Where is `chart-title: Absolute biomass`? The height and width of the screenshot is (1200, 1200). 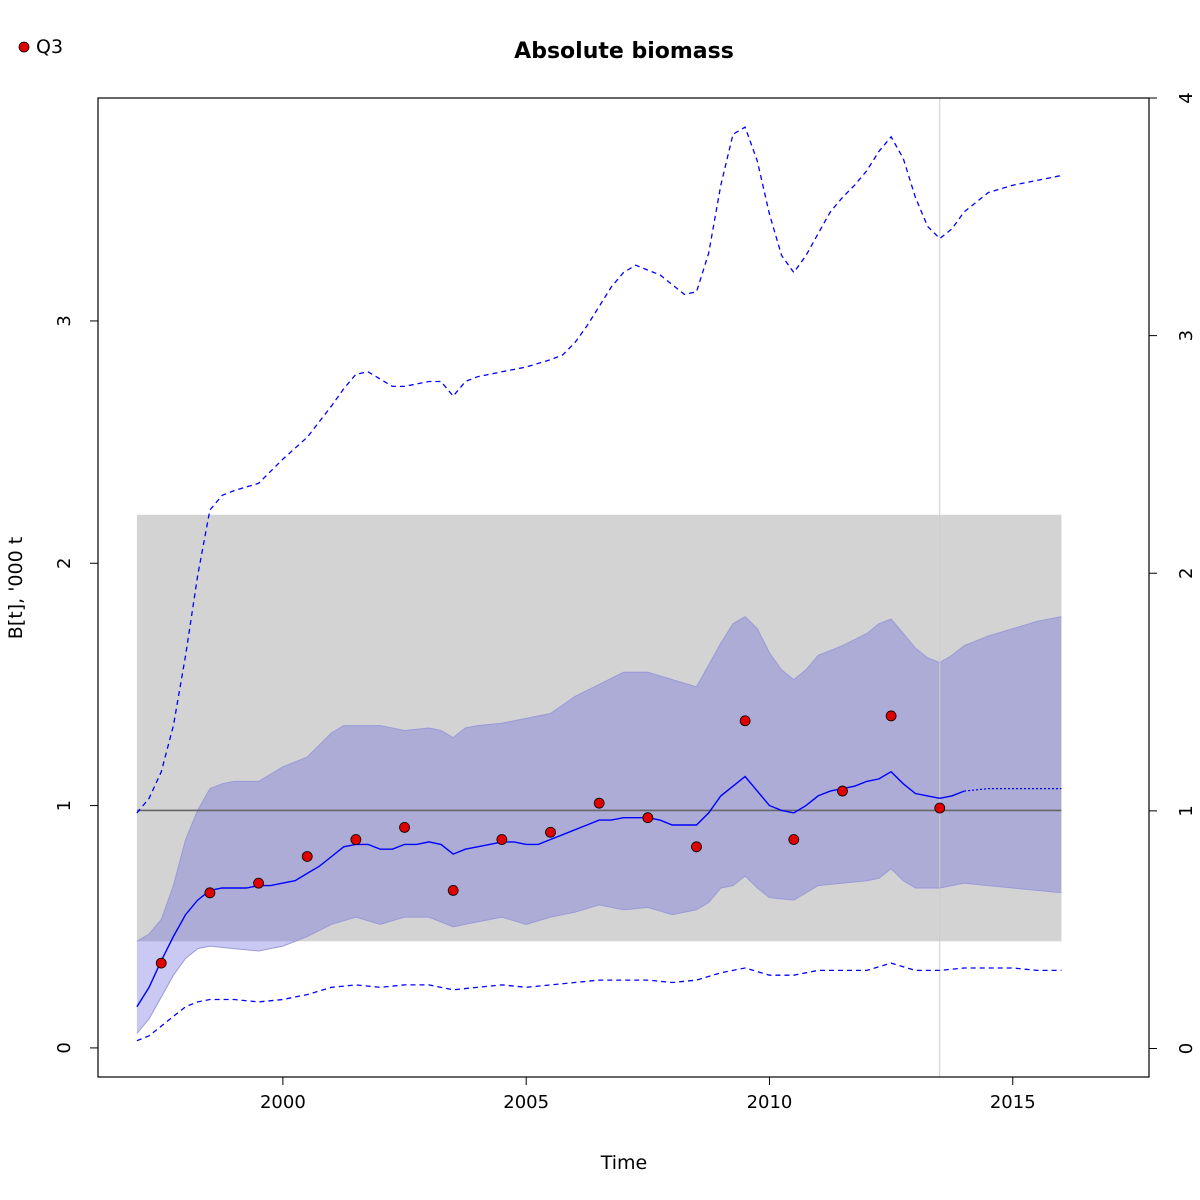
chart-title: Absolute biomass is located at coordinates (624, 51).